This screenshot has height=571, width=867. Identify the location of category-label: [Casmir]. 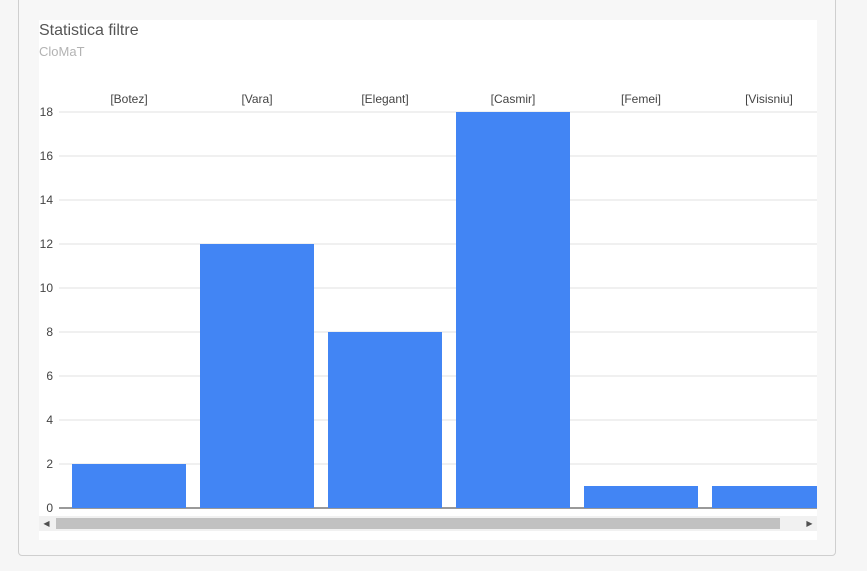
(513, 99).